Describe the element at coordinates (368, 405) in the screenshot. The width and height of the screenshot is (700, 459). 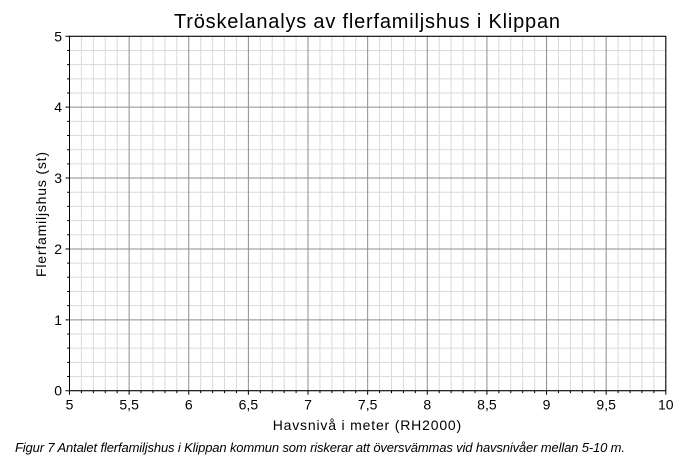
I see `svg-text: 7,5` at that location.